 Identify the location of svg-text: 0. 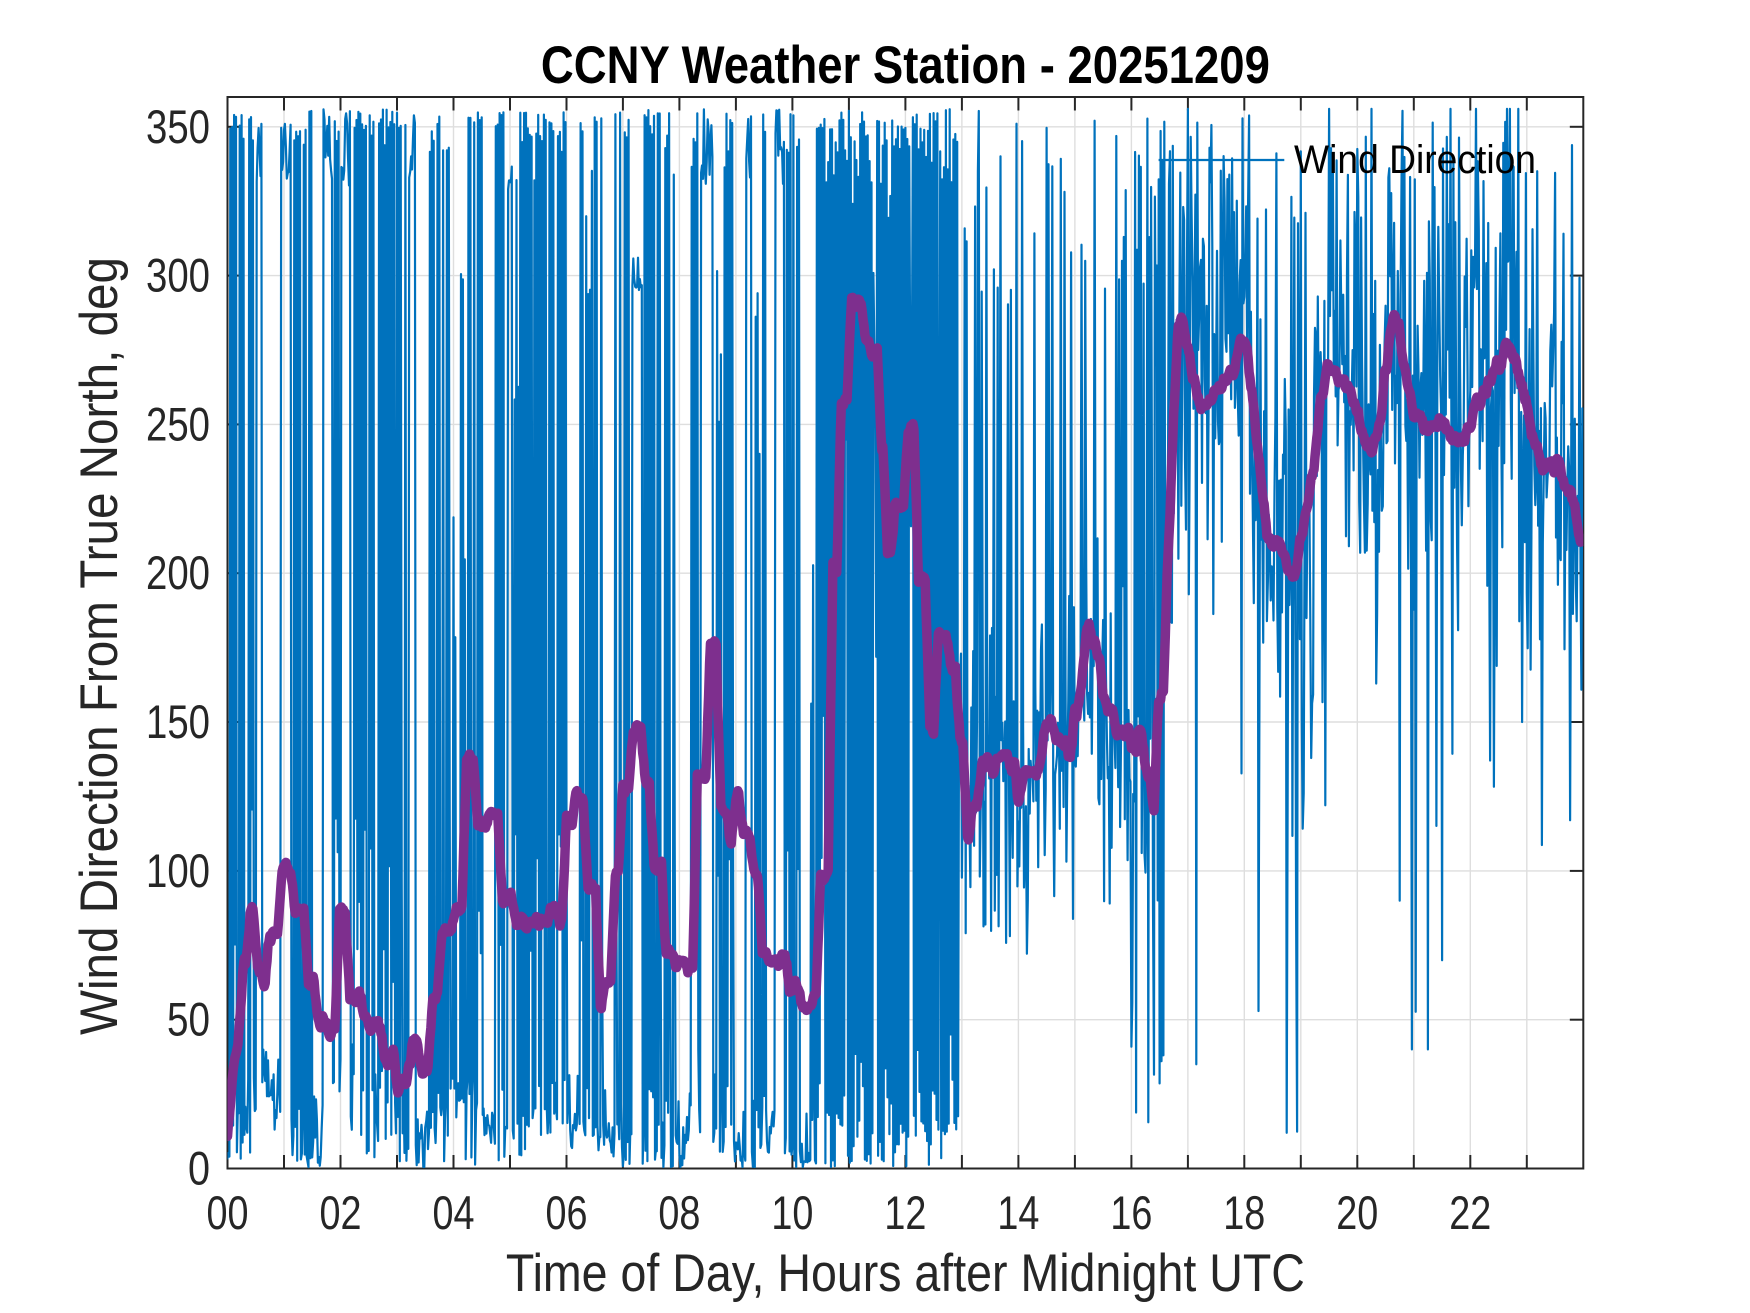
(199, 1168).